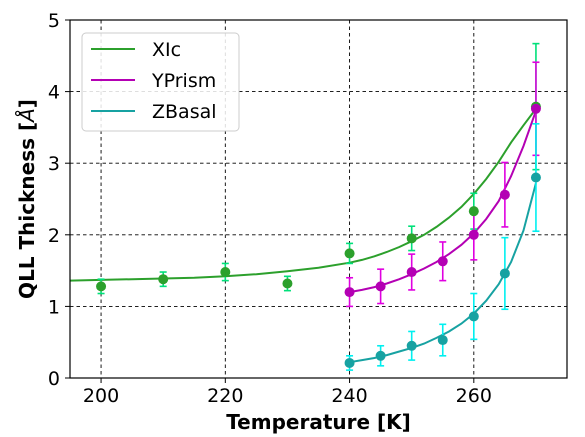 The image size is (585, 437). Describe the element at coordinates (54, 21) in the screenshot. I see `y-tick-label: 5` at that location.